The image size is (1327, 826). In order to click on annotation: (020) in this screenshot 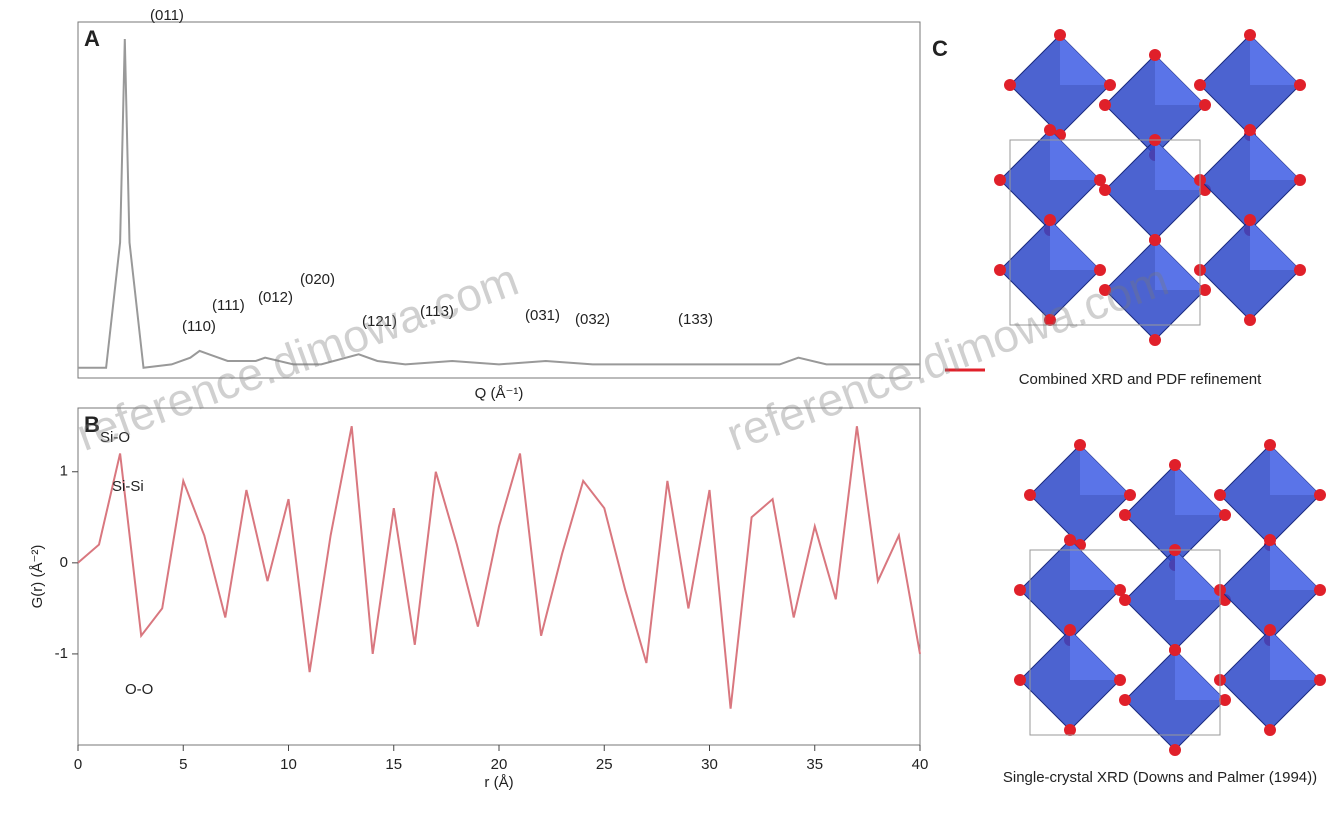, I will do `click(317, 279)`.